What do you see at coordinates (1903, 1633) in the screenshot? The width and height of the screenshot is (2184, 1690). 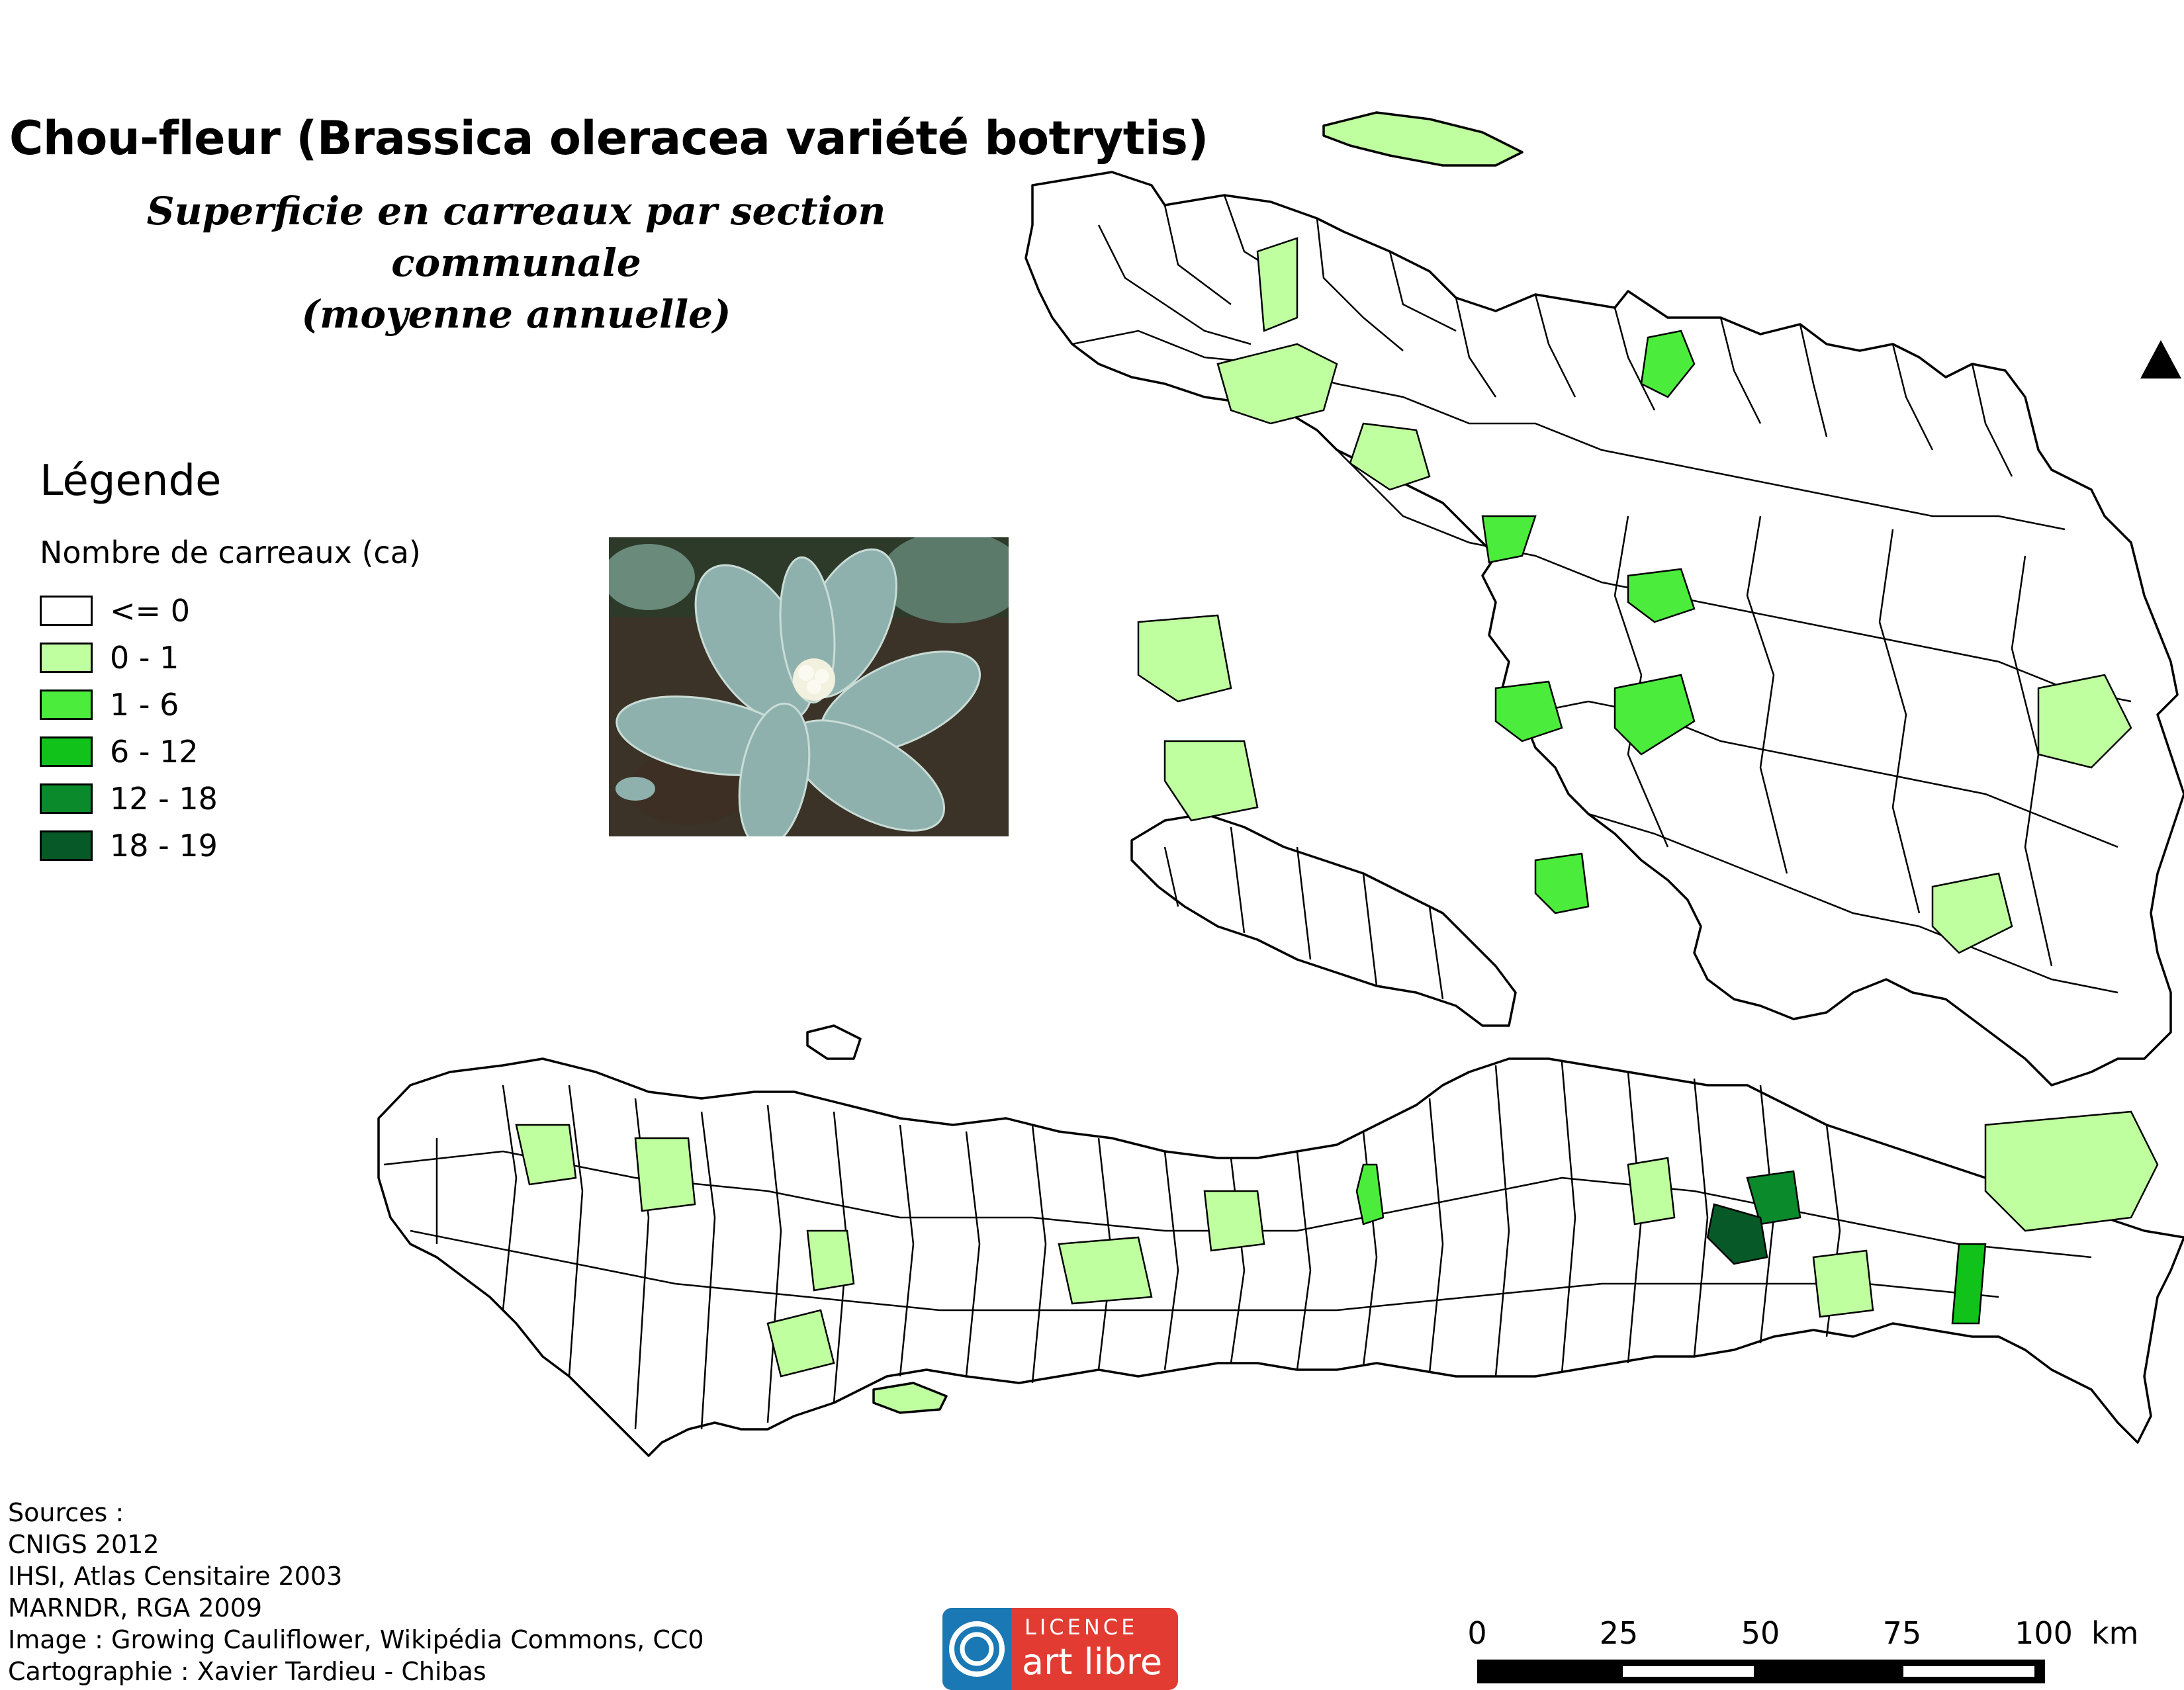 I see `scale-tick-label: 75` at bounding box center [1903, 1633].